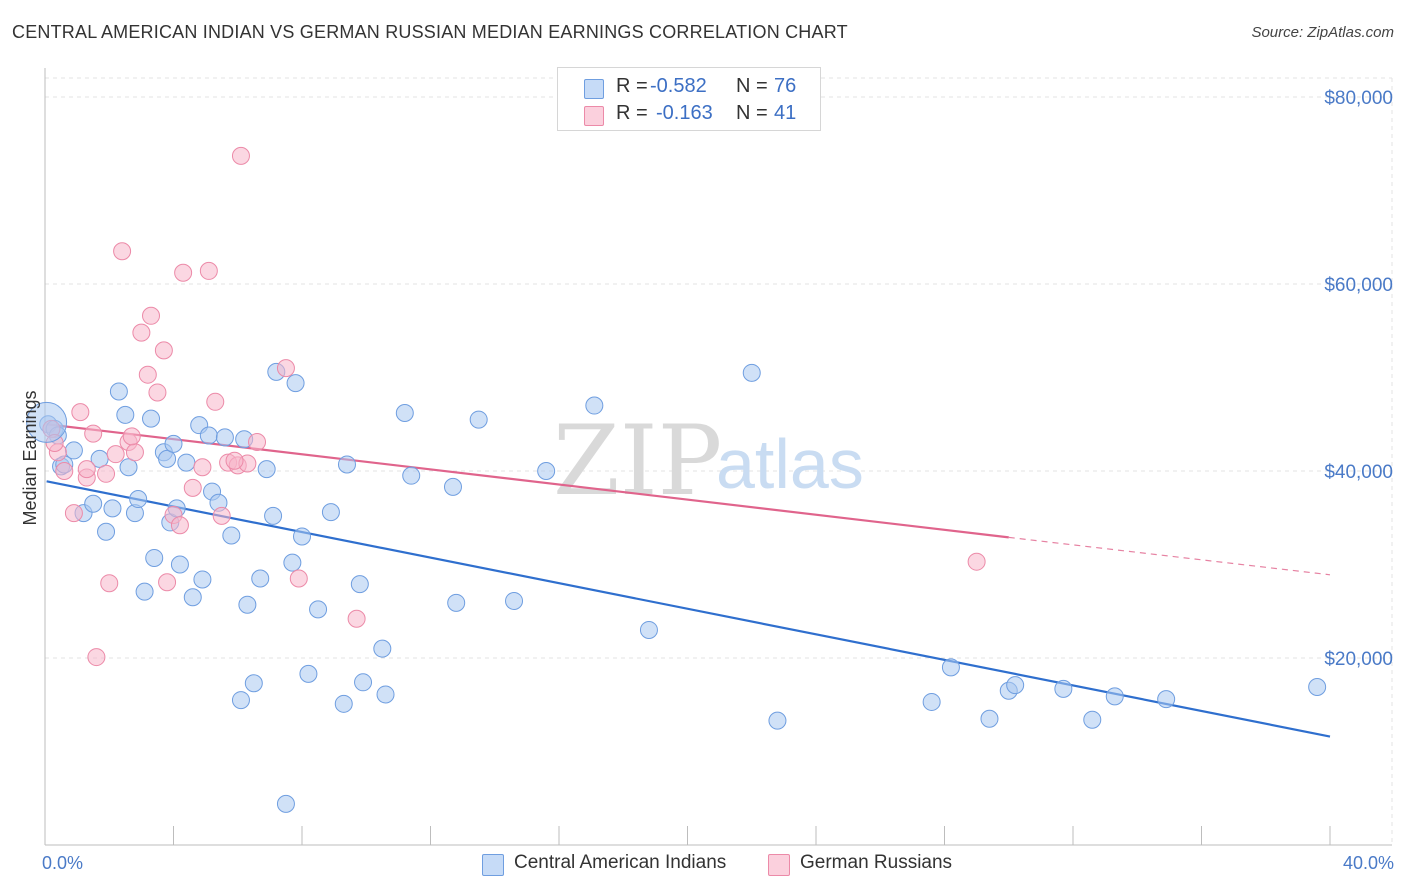  What do you see at coordinates (1368, 863) in the screenshot?
I see `x-tick-label: 40.0%` at bounding box center [1368, 863].